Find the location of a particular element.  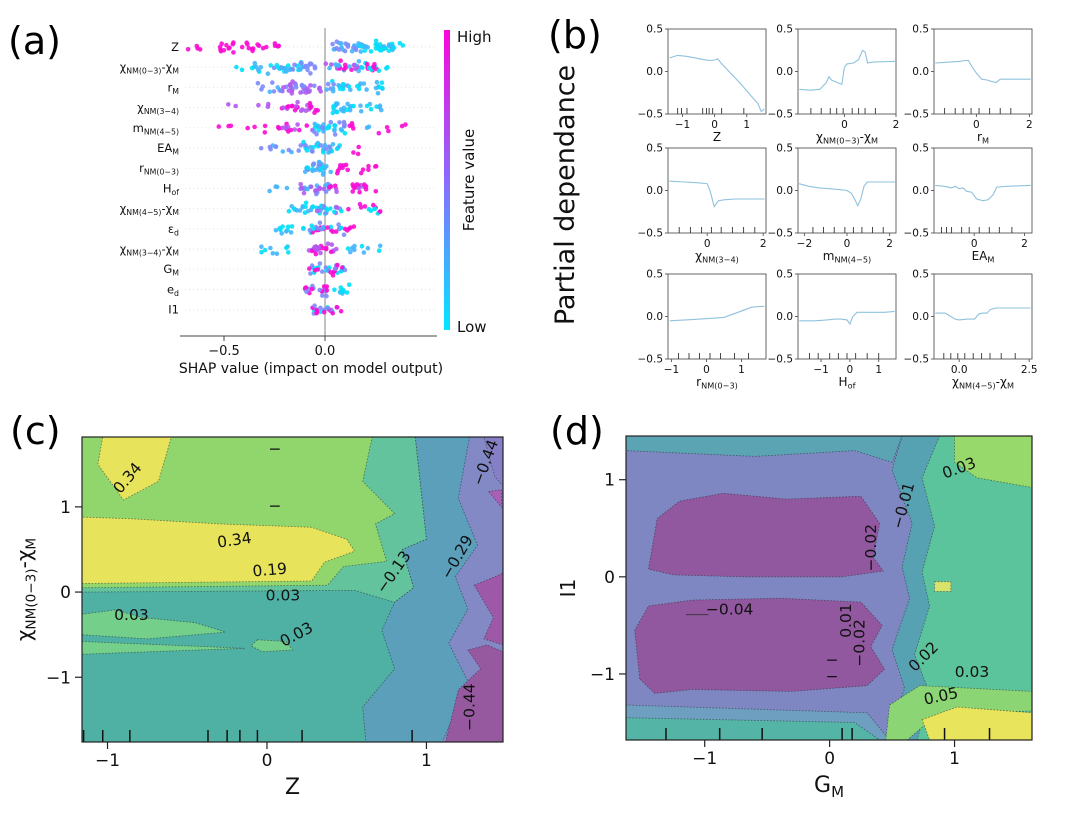

x-tick-label: −1 is located at coordinates (107, 761).